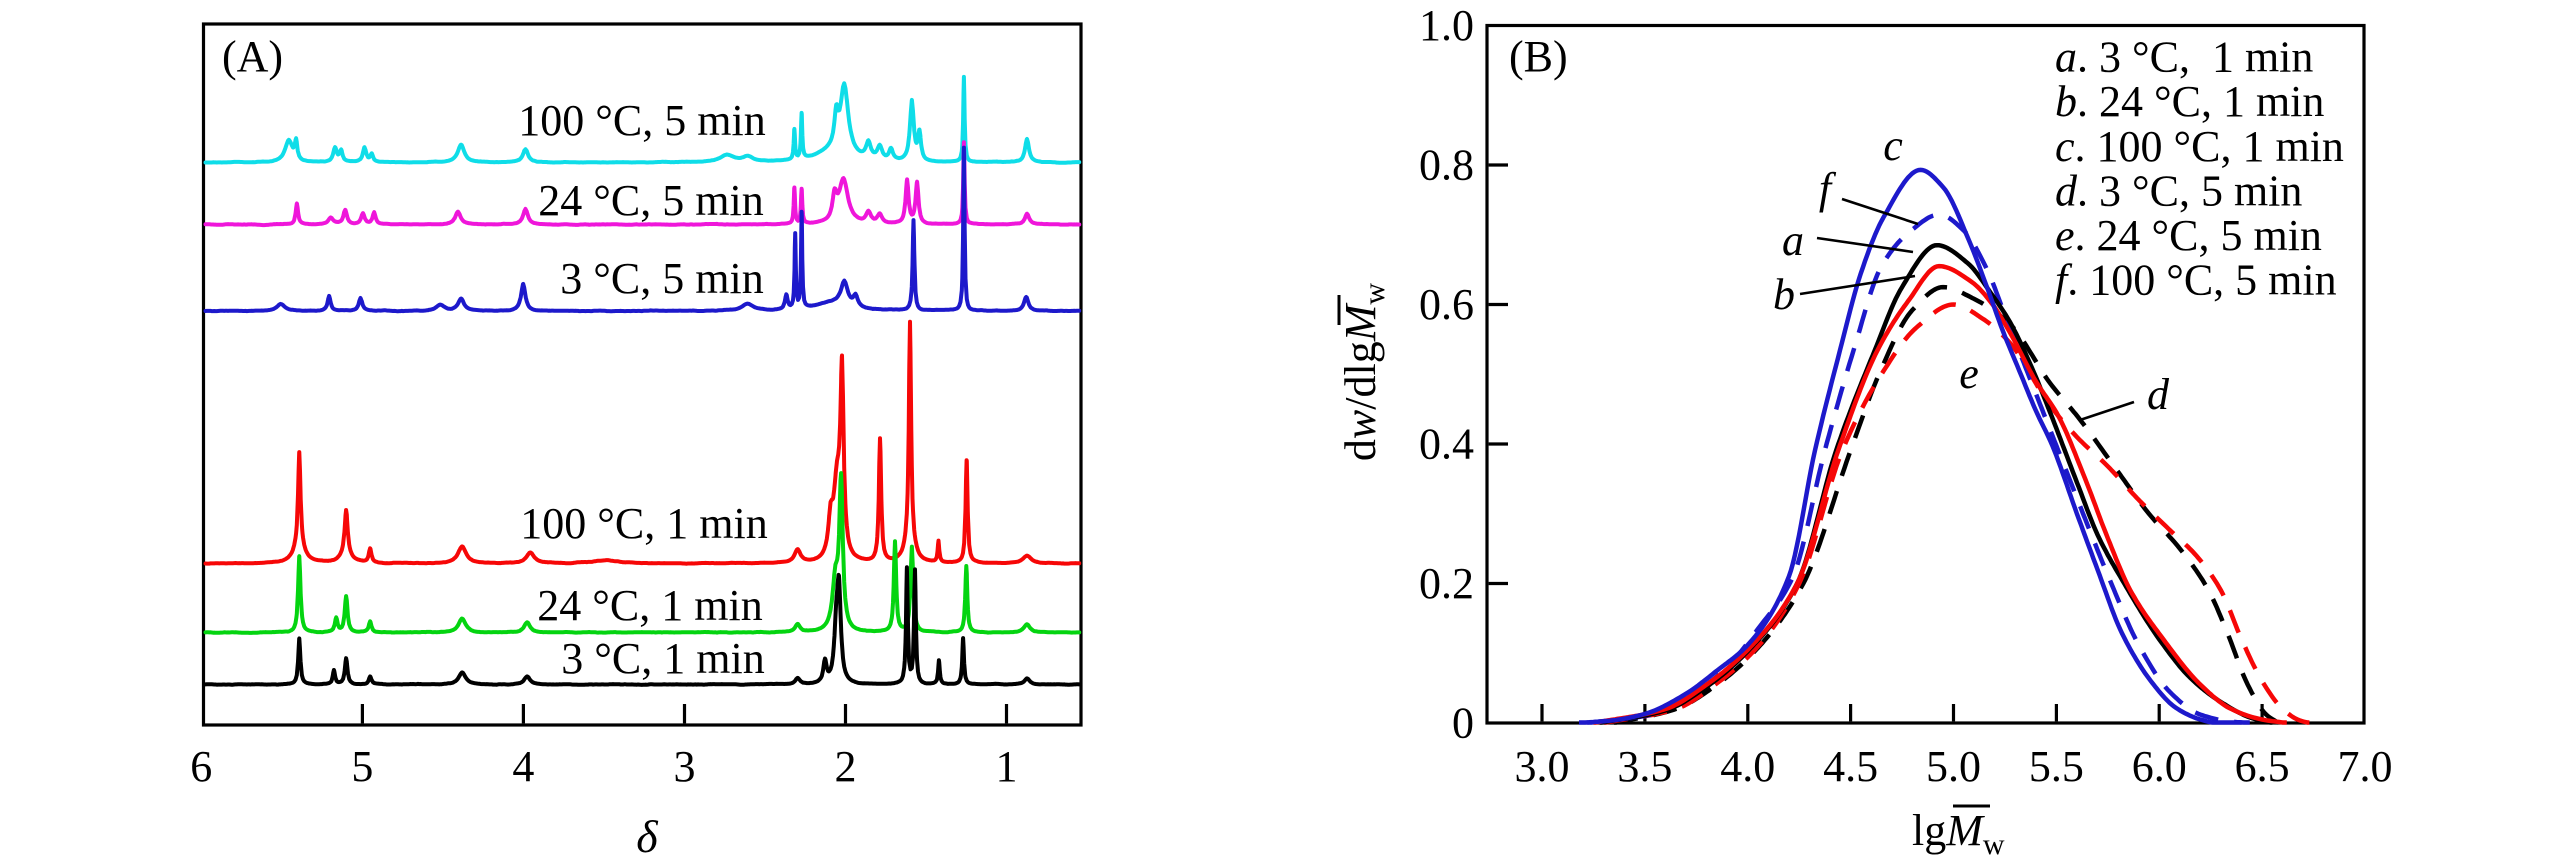  What do you see at coordinates (2178, 190) in the screenshot?
I see `svg-text: d. 3 °C, 5 min` at bounding box center [2178, 190].